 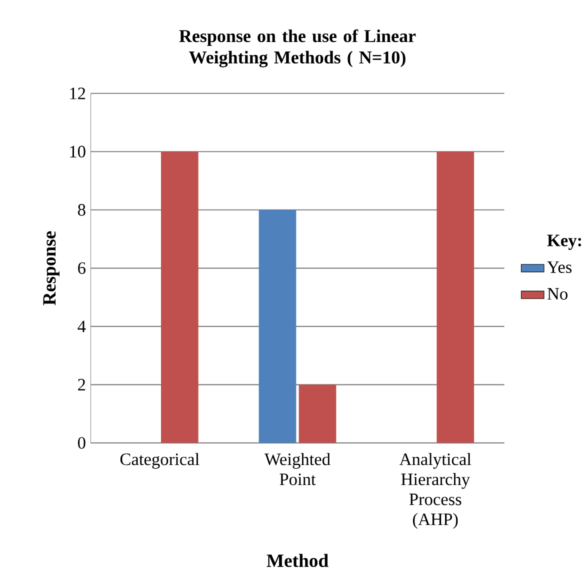 I want to click on chart-title: Response on the use of Linear Weighting Methods ( N=10), so click(x=297, y=48).